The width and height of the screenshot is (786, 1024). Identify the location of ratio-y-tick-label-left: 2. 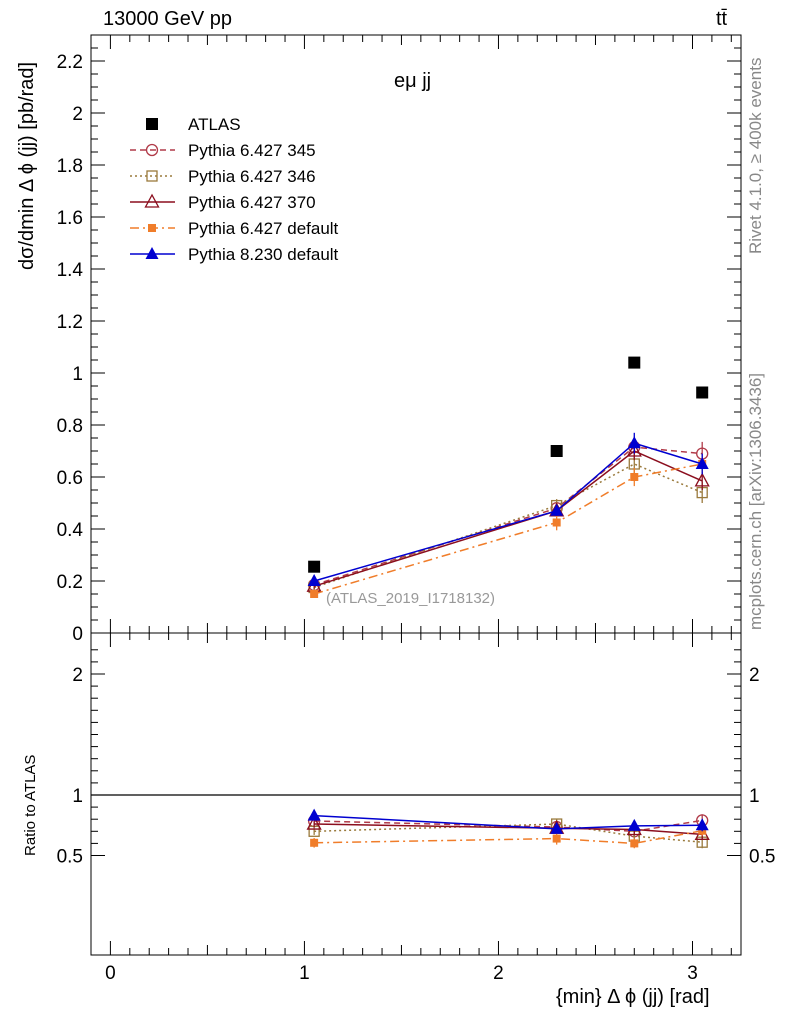
(77, 675).